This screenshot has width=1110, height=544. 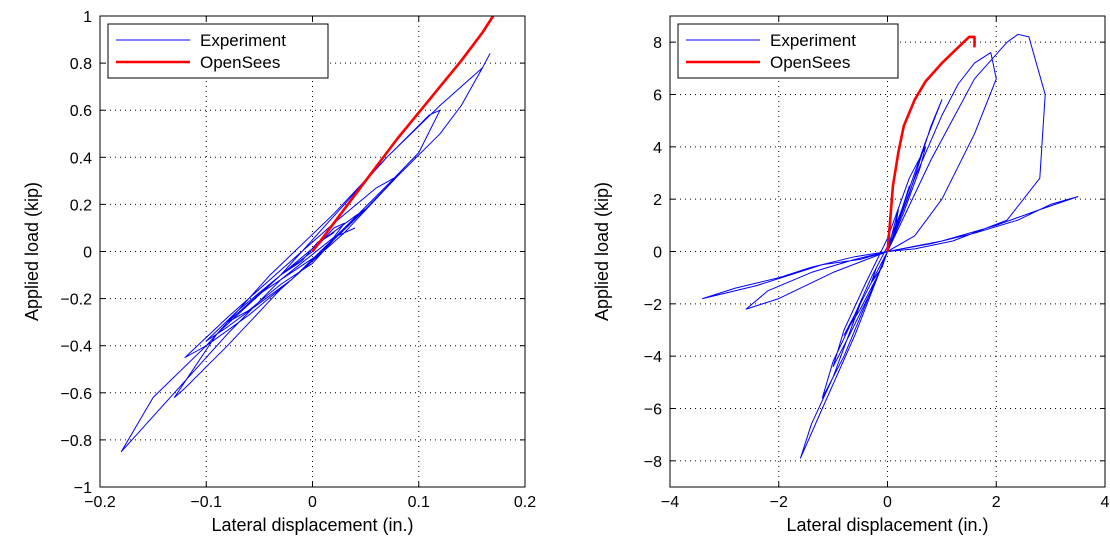 What do you see at coordinates (81, 111) in the screenshot?
I see `y-tick-label: 0.6` at bounding box center [81, 111].